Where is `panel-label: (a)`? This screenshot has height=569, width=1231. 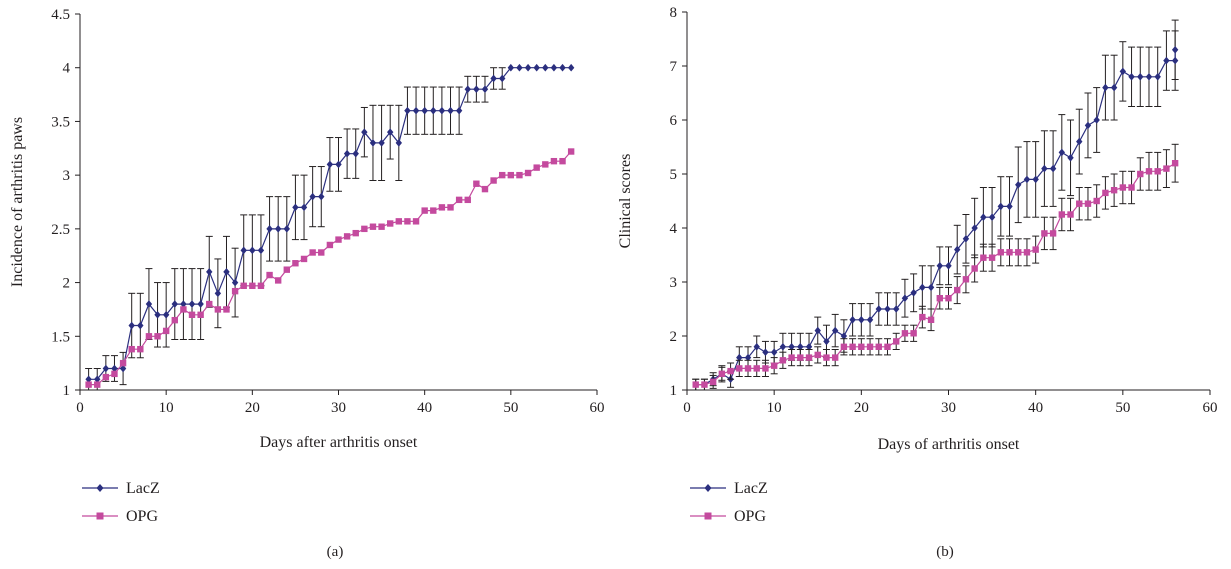
panel-label: (a) is located at coordinates (335, 552).